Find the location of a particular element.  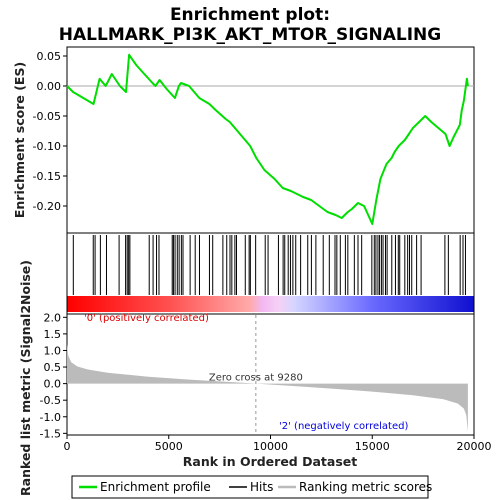

metric-y-tick-label: -1.5 is located at coordinates (50, 433).